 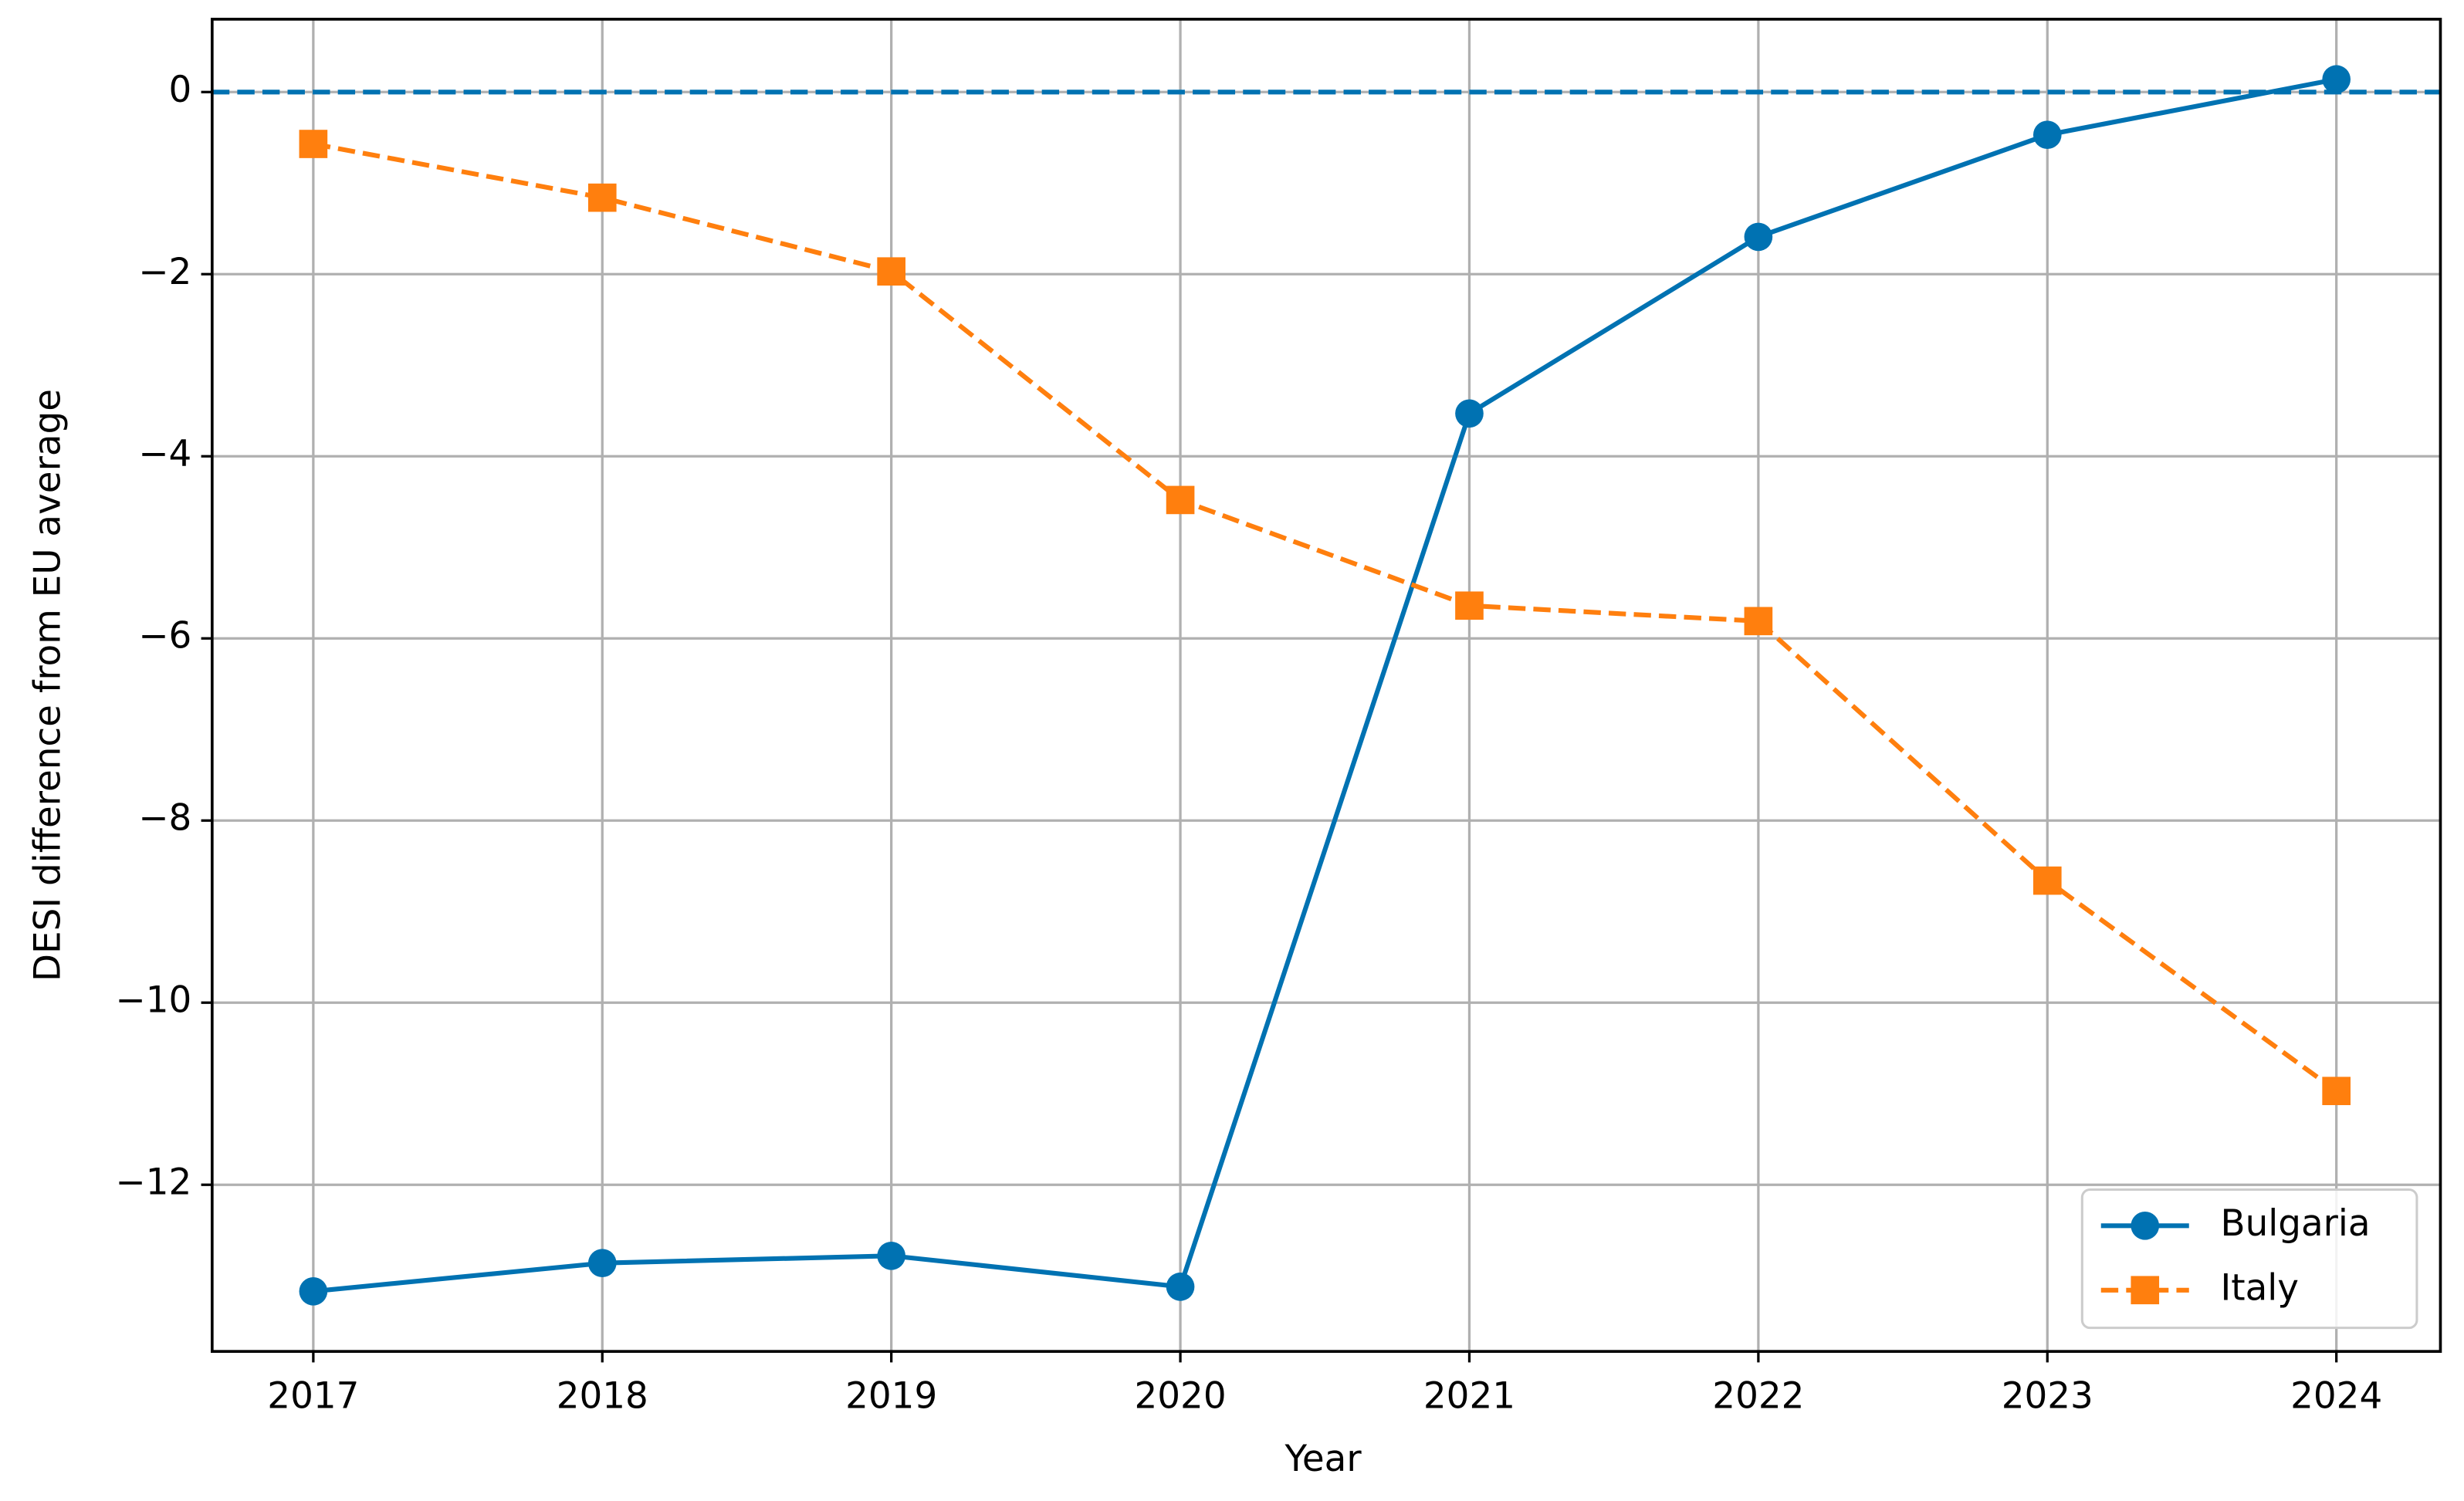 I want to click on x-axis-label: Year, so click(x=1323, y=1459).